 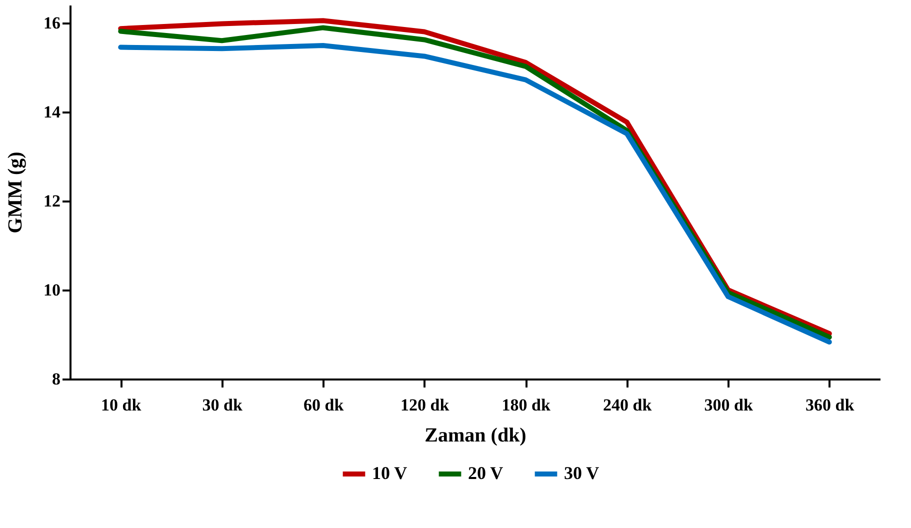 What do you see at coordinates (526, 405) in the screenshot?
I see `x-tick-label: 180 dk` at bounding box center [526, 405].